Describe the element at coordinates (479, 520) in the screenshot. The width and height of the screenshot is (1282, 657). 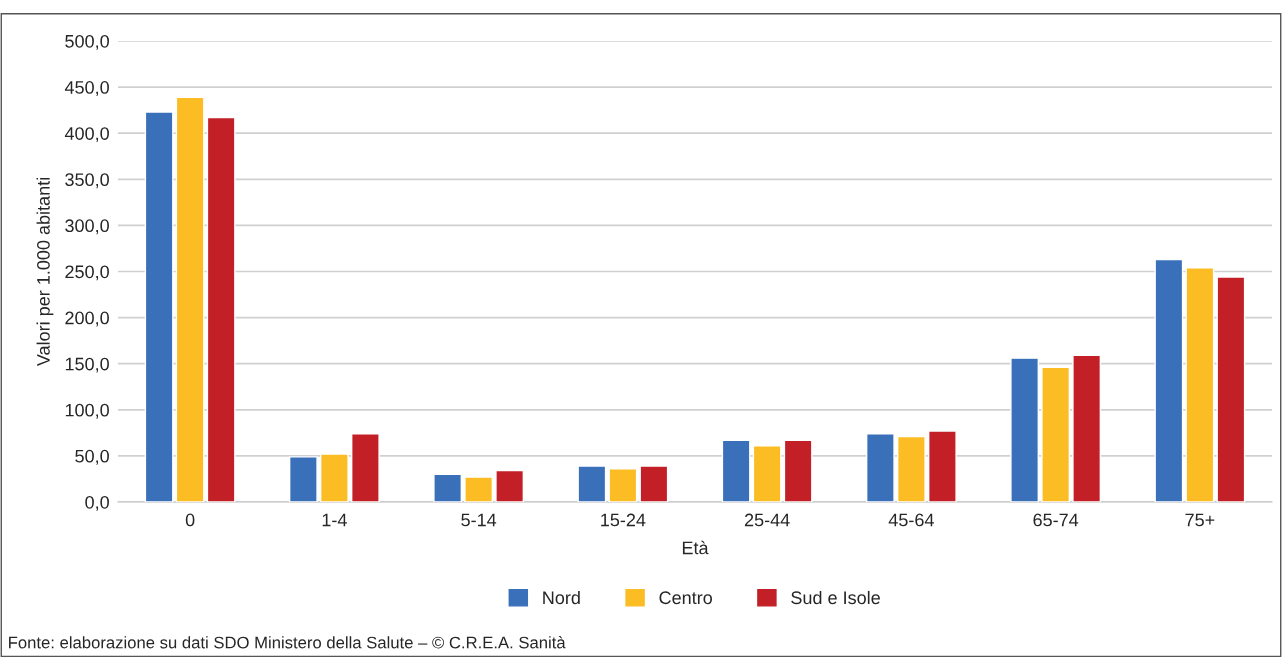
I see `x-tick-label: 5-14` at that location.